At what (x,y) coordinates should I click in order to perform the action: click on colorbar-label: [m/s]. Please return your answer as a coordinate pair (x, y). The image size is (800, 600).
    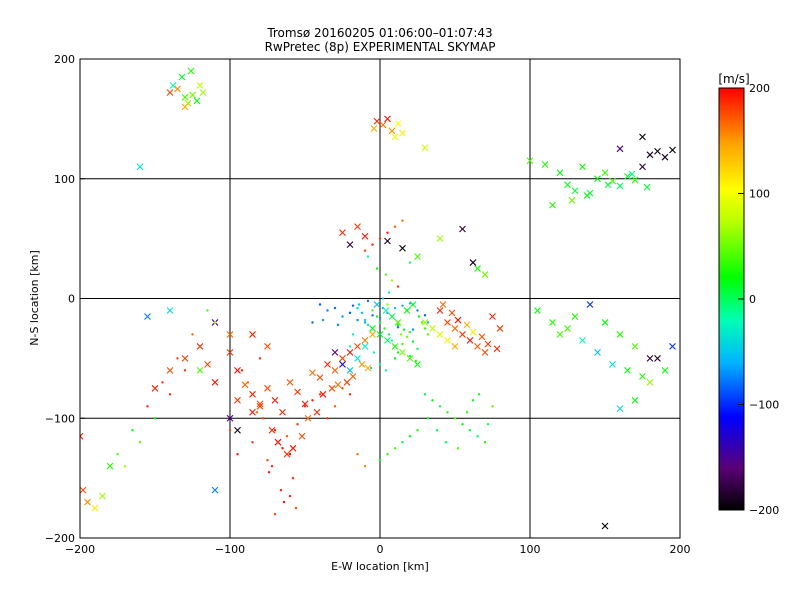
    Looking at the image, I should click on (733, 79).